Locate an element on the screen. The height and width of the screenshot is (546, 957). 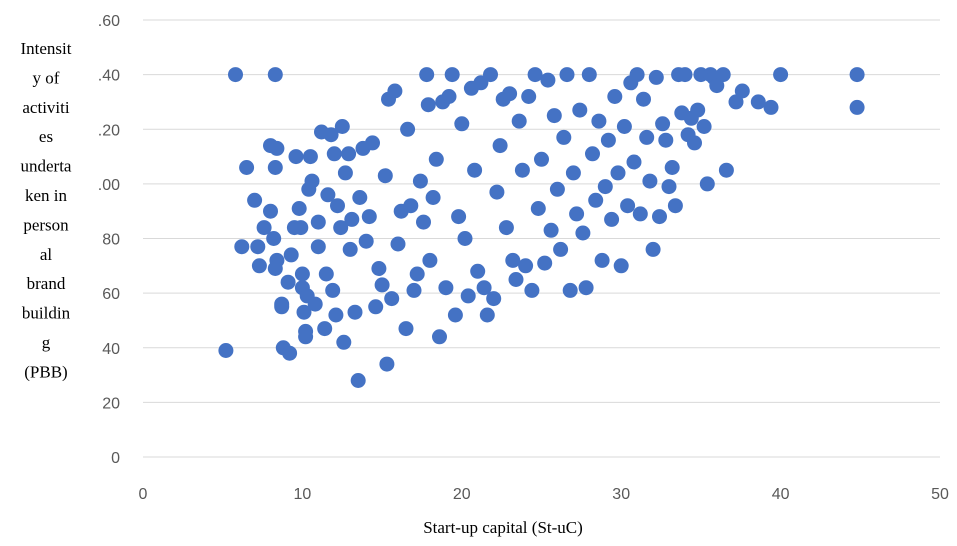
y-tick-label: 20 is located at coordinates (111, 403).